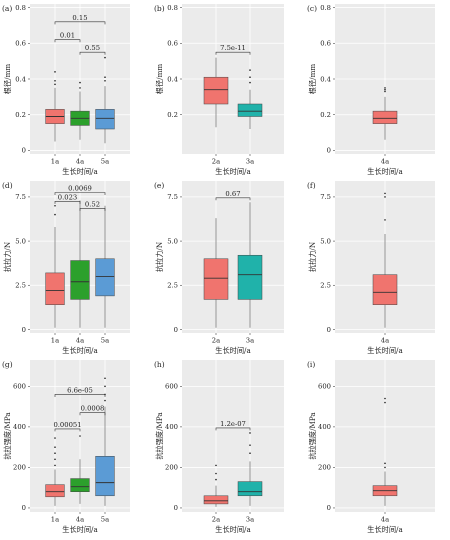 This screenshot has width=450, height=540. Describe the element at coordinates (67, 36) in the screenshot. I see `comparison-p-value: 0.01` at that location.